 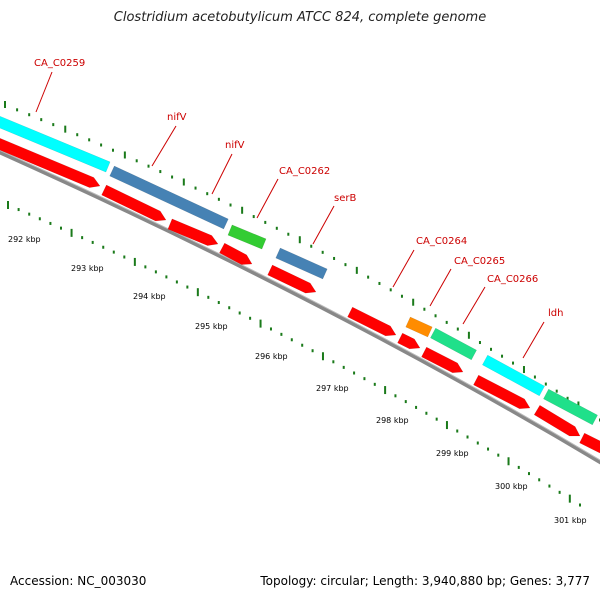 I want to click on scale-label: 297 kbp, so click(x=332, y=388).